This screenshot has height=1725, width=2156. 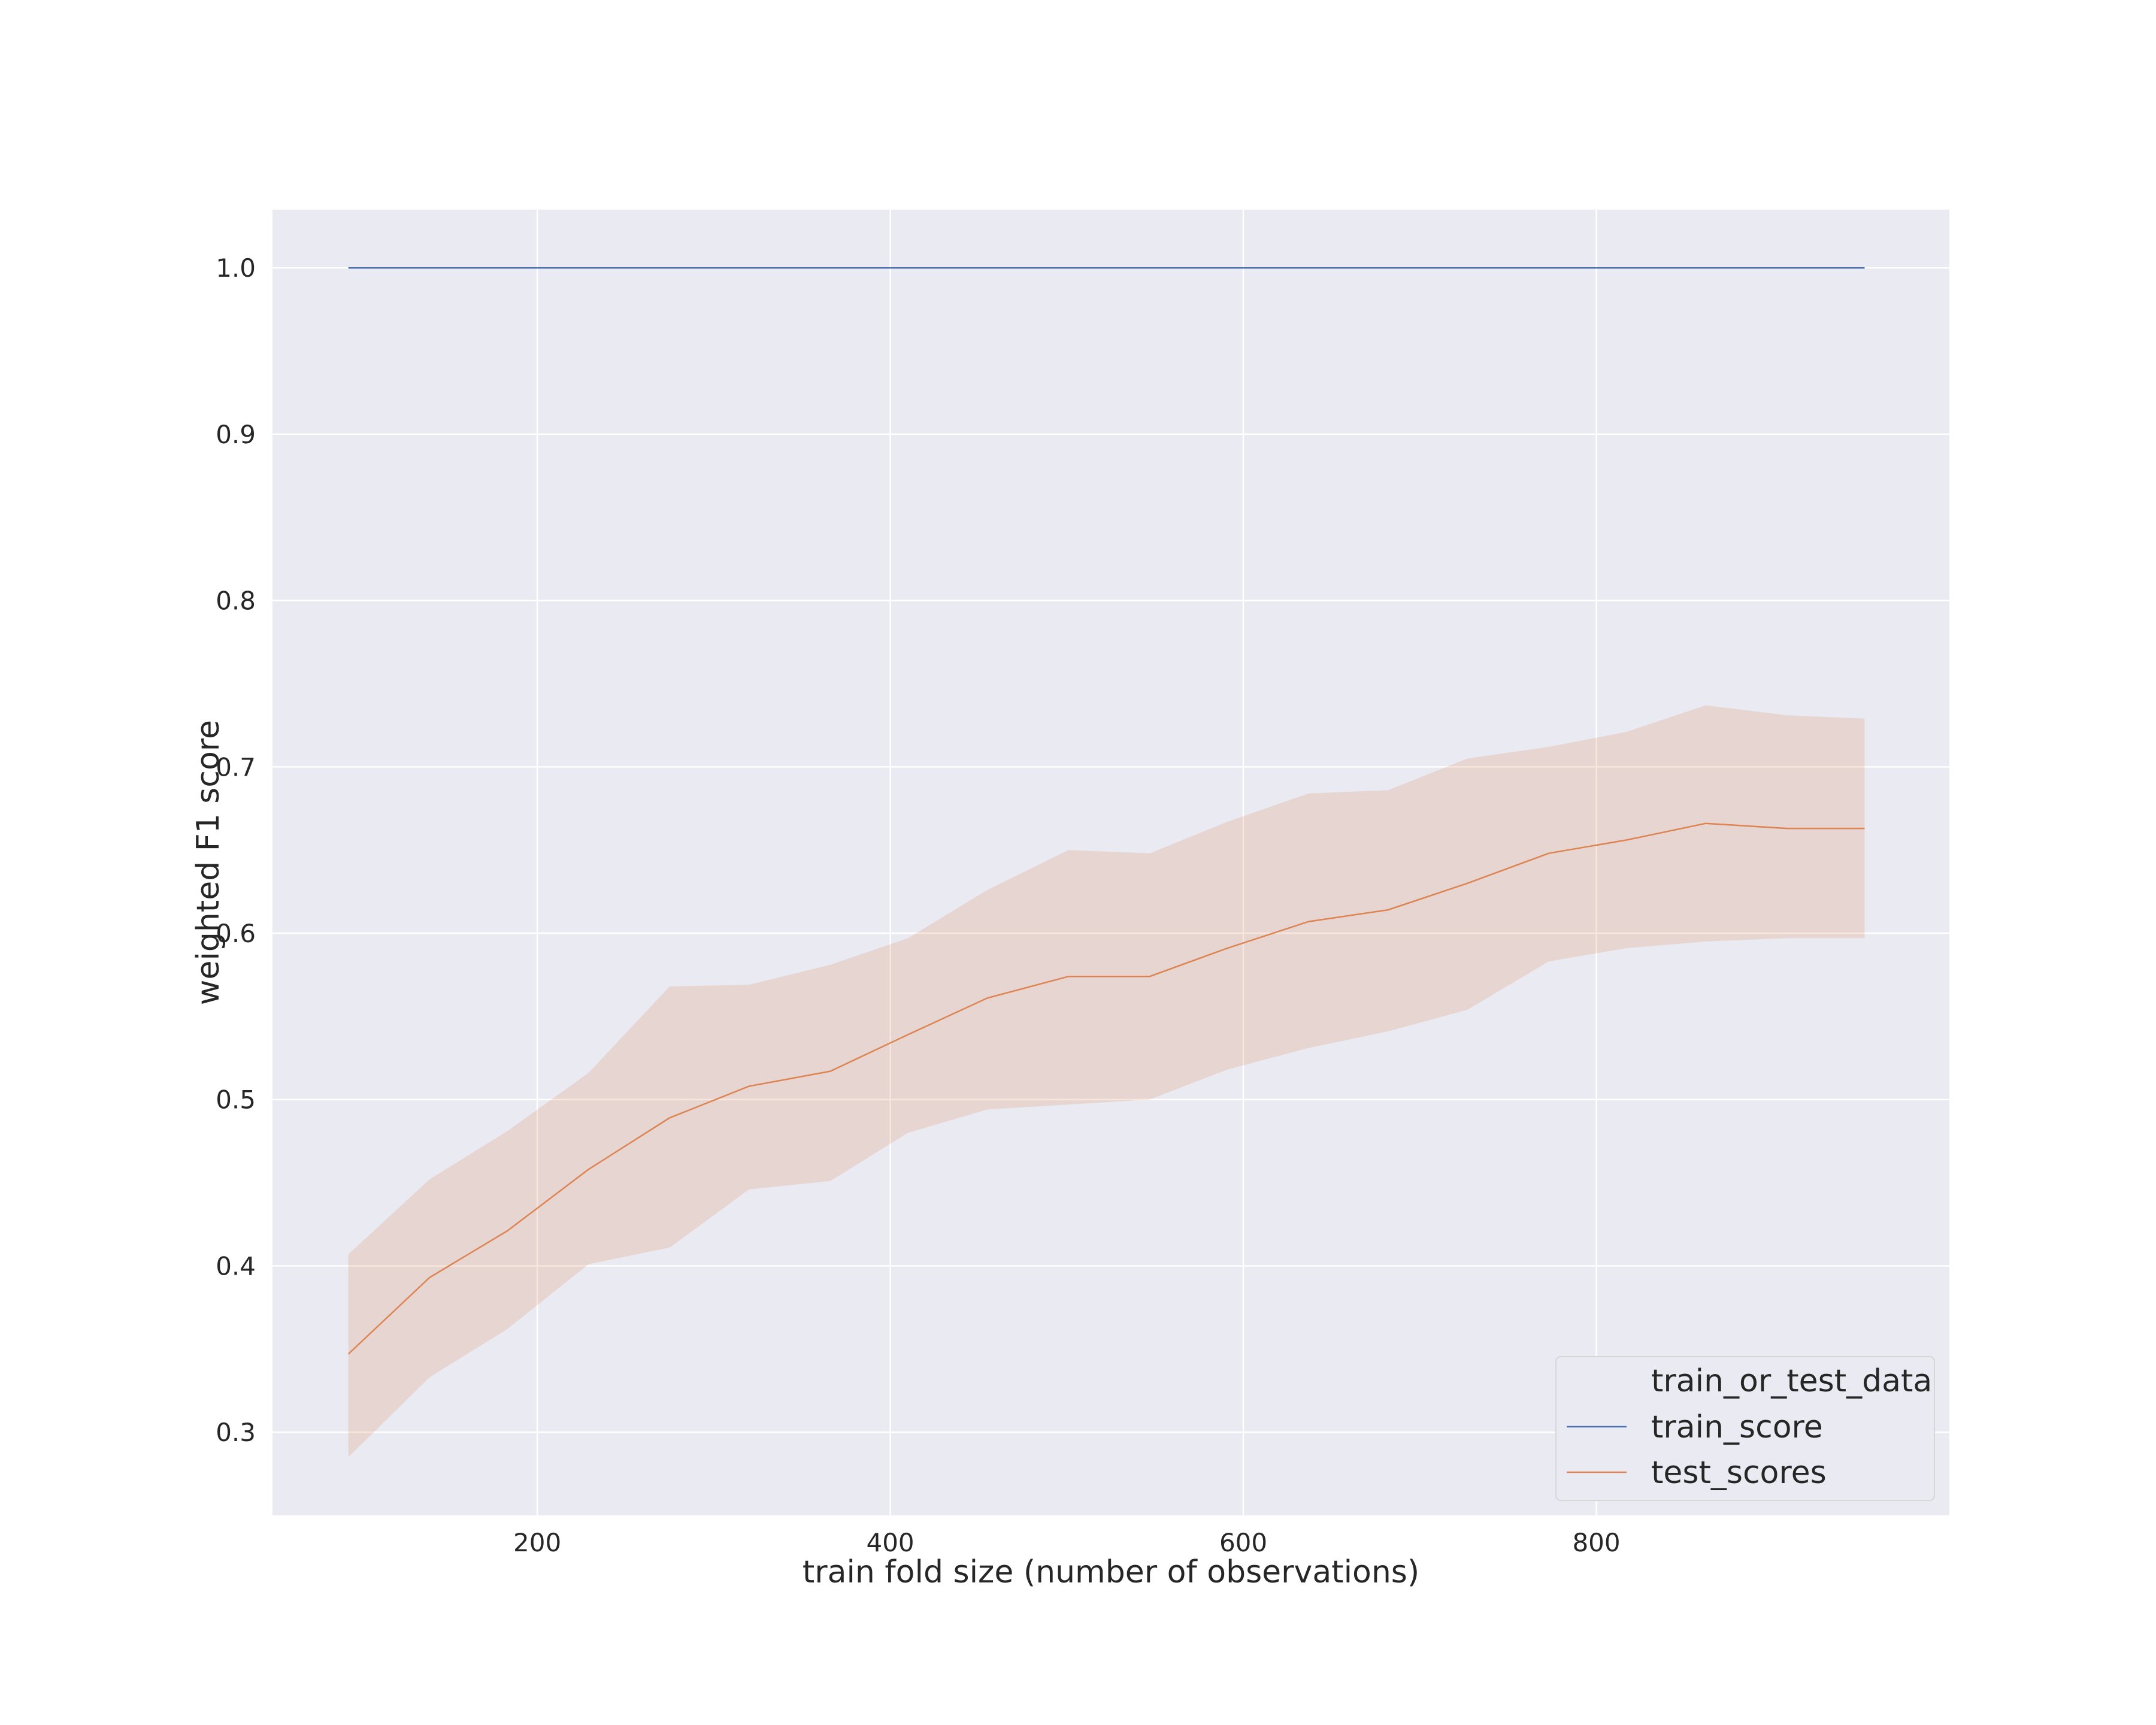 What do you see at coordinates (1067, 1543) in the screenshot?
I see `x-axis-ticks: 200 400 600 800` at bounding box center [1067, 1543].